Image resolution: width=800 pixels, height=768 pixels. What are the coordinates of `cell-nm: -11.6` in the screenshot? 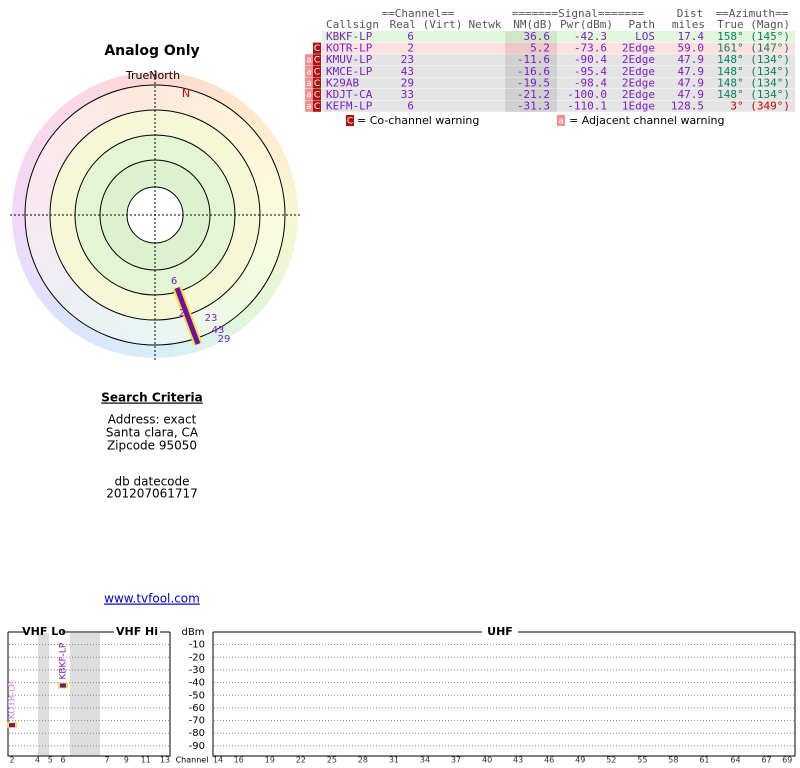 It's located at (533, 59).